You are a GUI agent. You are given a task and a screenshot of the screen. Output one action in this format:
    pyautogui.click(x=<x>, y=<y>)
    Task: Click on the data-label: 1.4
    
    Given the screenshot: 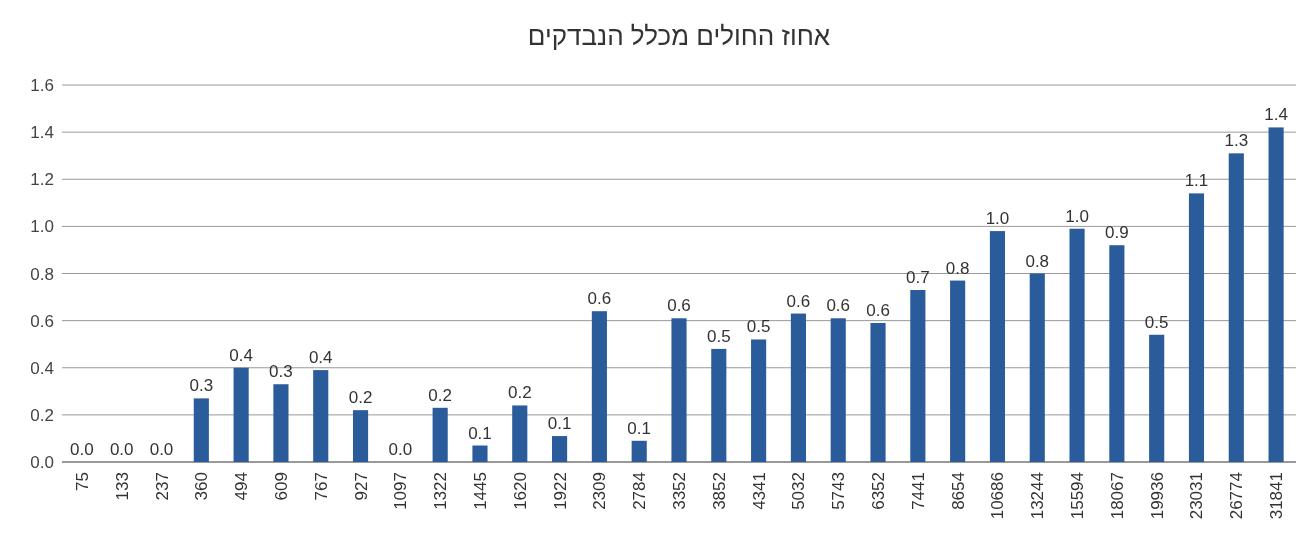 What is the action you would take?
    pyautogui.click(x=1276, y=115)
    